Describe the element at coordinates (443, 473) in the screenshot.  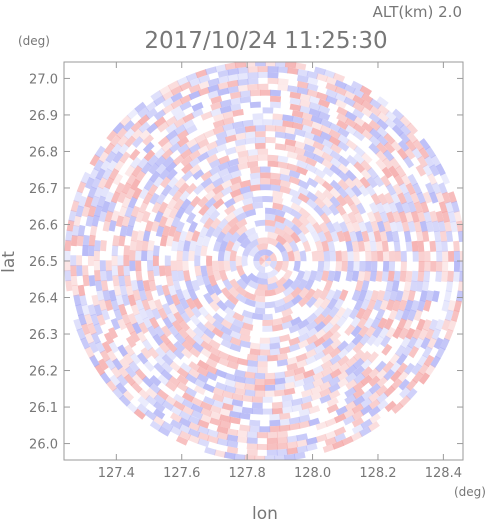
I see `x-tick-label: 128.4` at that location.